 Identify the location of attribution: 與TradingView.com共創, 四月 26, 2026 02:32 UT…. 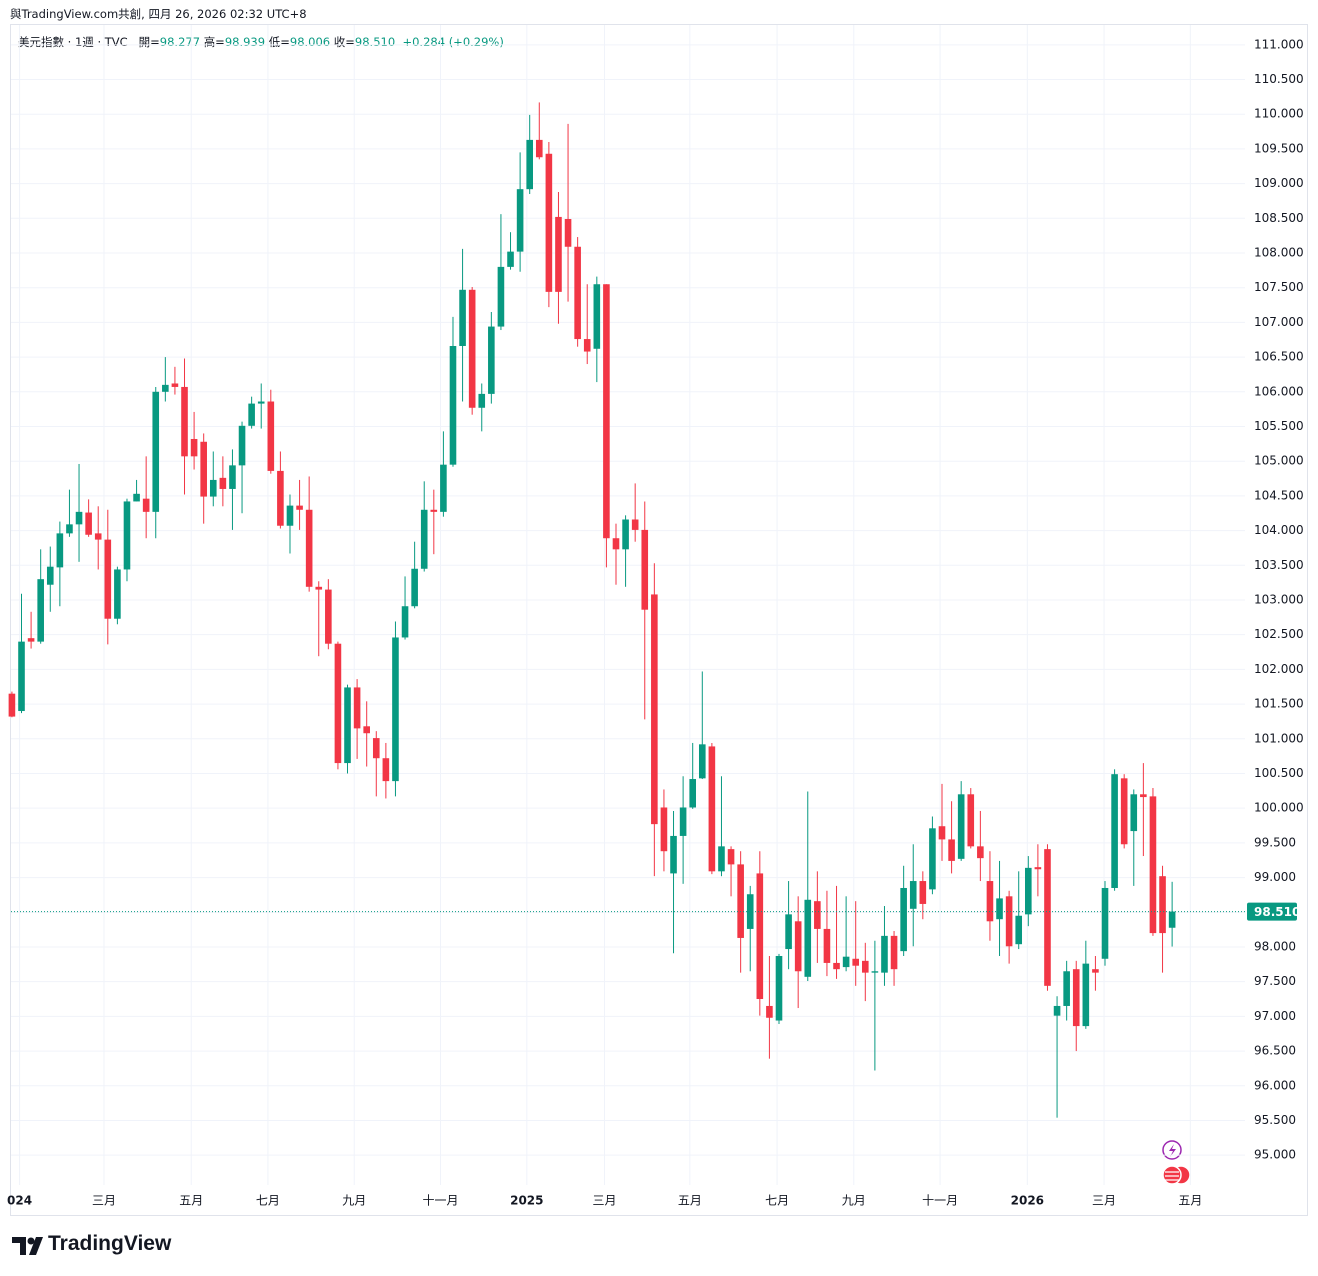
(158, 14).